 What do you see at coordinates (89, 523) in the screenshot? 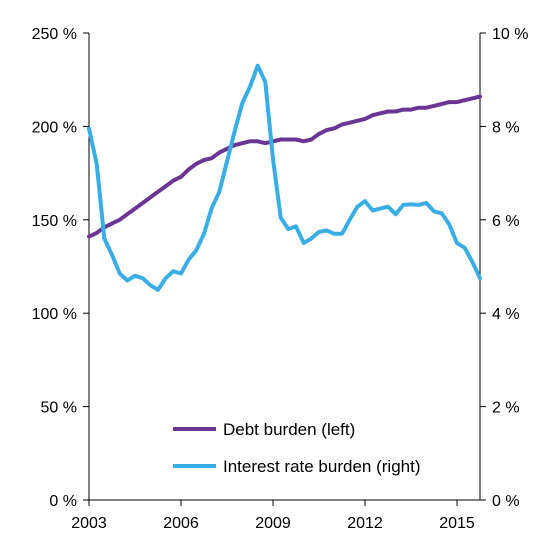
I see `x-tick-label: 2003` at bounding box center [89, 523].